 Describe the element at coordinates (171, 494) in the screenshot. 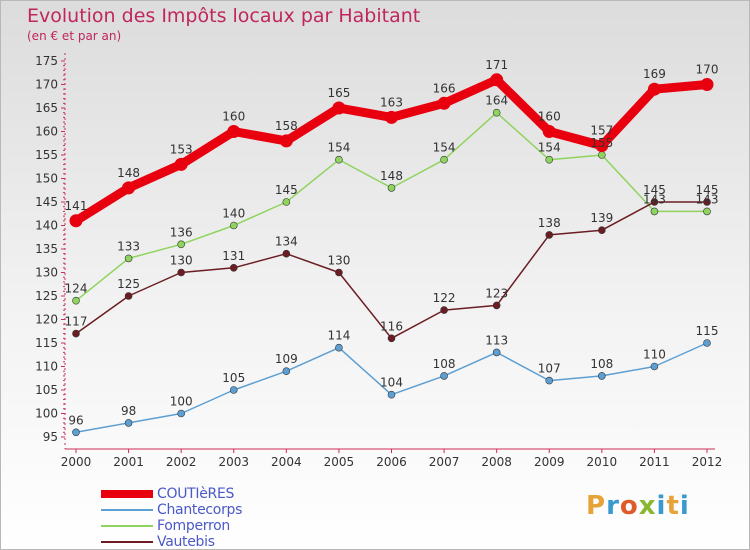

I see `legend-item-coutieres: COUTIèRES` at that location.